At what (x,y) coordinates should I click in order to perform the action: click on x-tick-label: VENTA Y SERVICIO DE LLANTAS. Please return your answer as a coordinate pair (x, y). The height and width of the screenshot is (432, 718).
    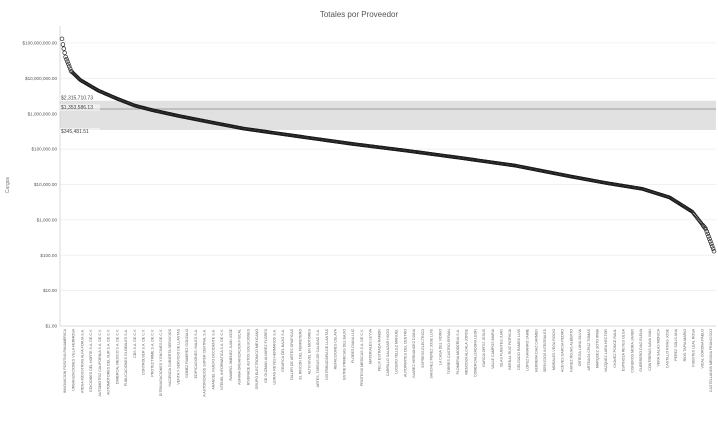
    Looking at the image, I should click on (179, 356).